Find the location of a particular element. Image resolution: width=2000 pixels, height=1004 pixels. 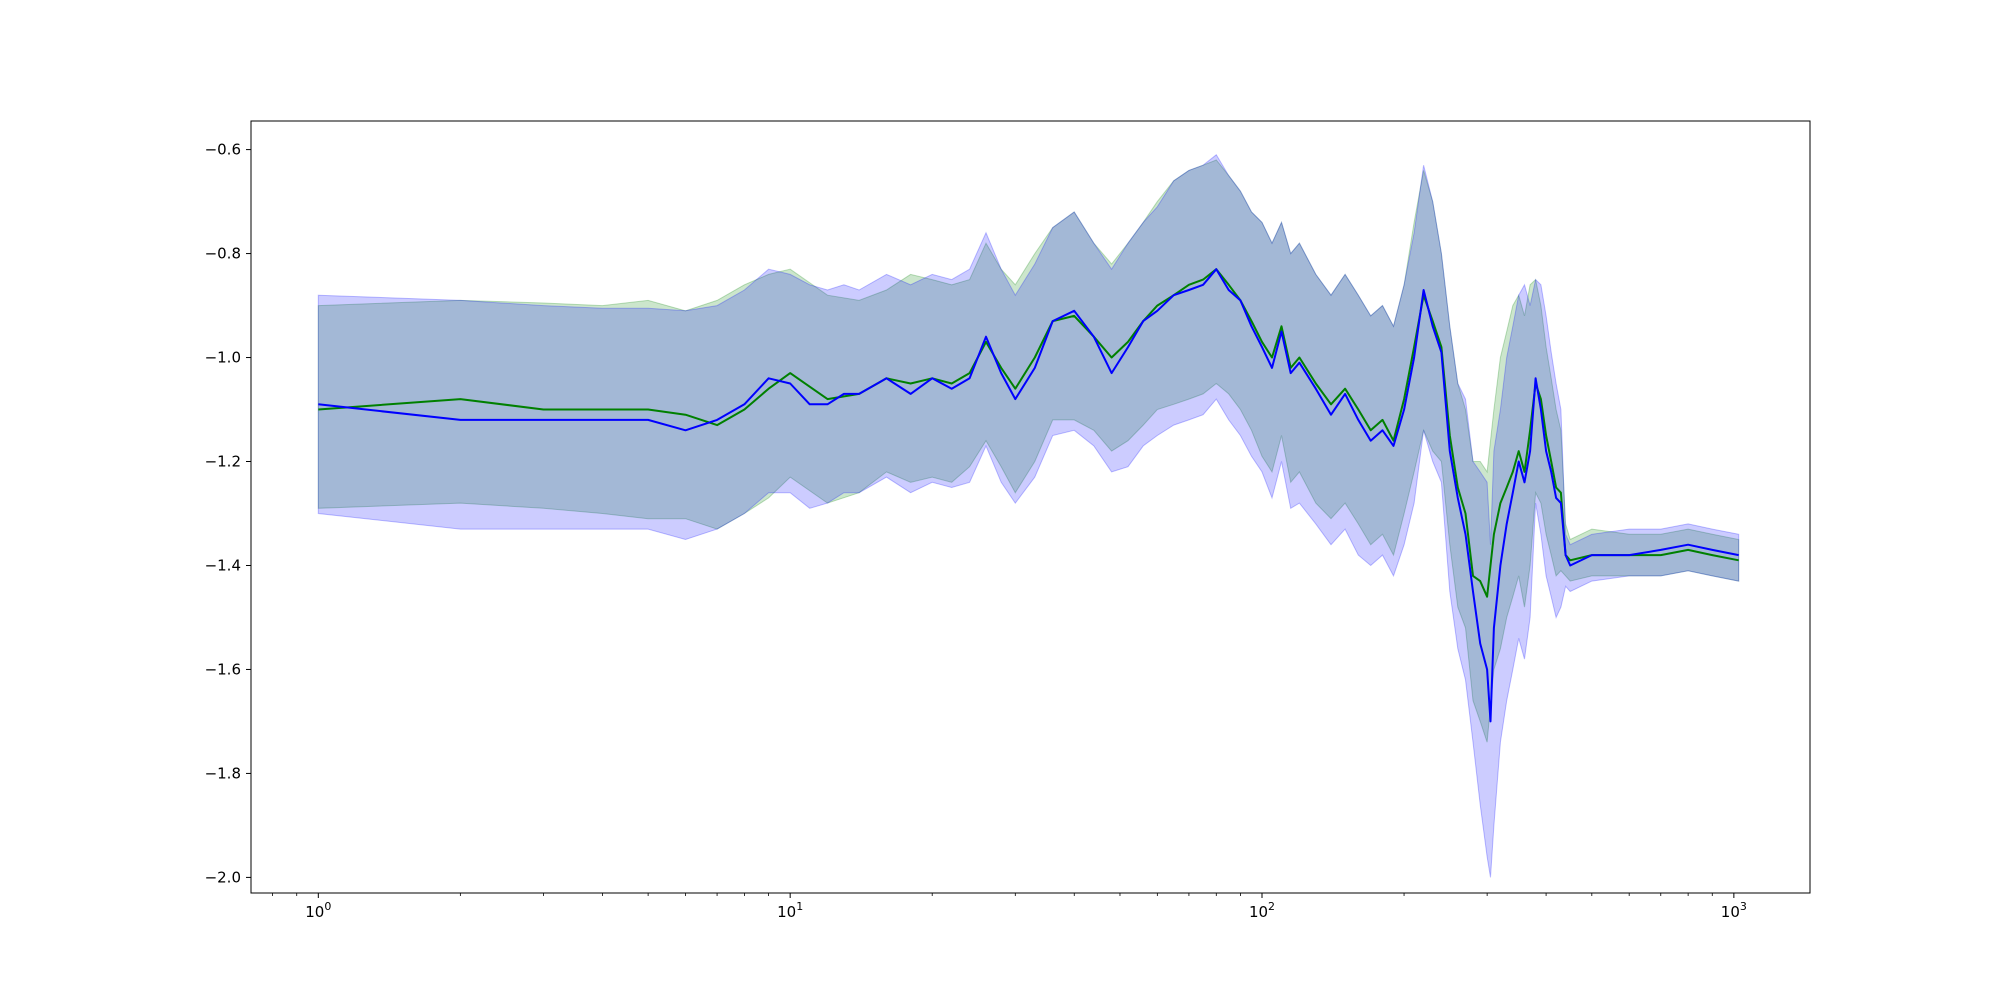

y-tick-label: −1.2 is located at coordinates (223, 462).